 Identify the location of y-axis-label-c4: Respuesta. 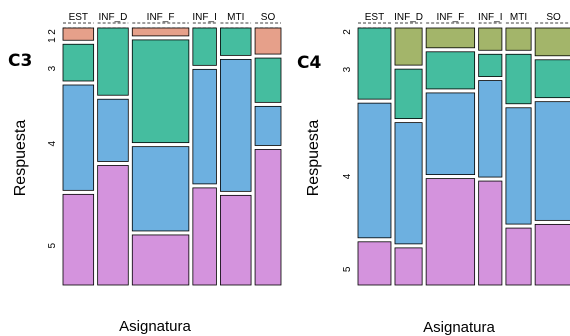
(313, 158).